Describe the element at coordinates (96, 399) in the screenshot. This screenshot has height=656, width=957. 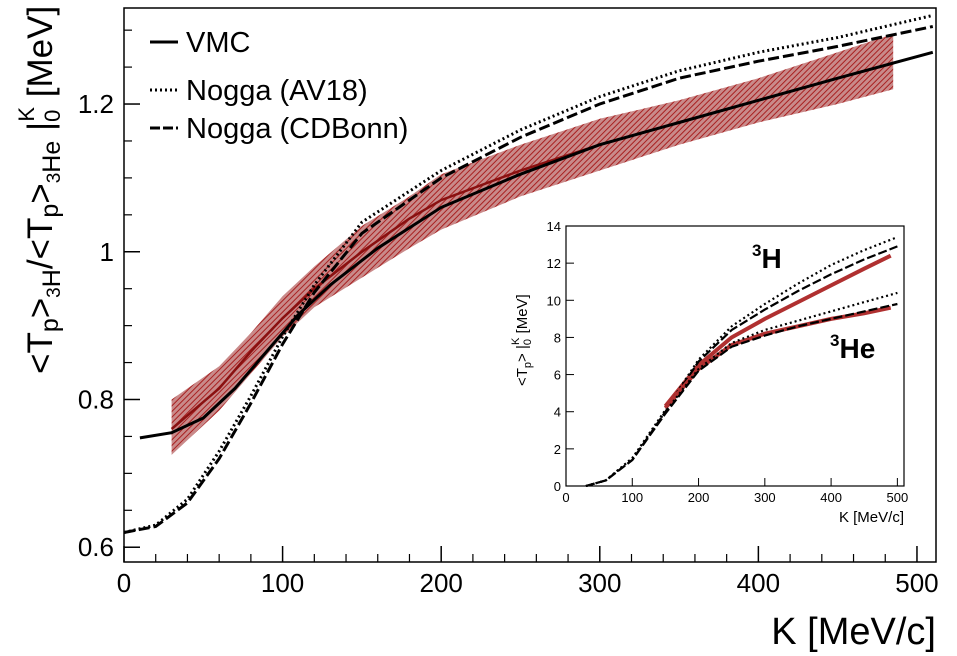
I see `main-y-tick-label: 0.8` at that location.